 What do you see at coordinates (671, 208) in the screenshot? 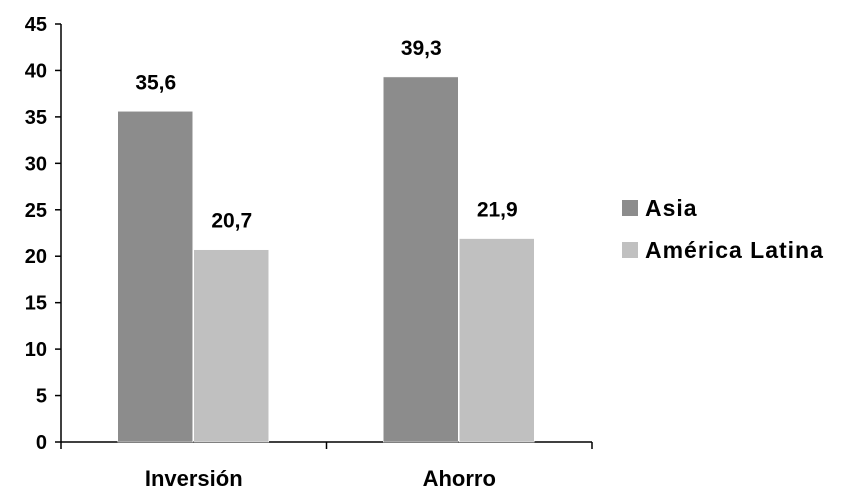
I see `legend-label: Asia` at bounding box center [671, 208].